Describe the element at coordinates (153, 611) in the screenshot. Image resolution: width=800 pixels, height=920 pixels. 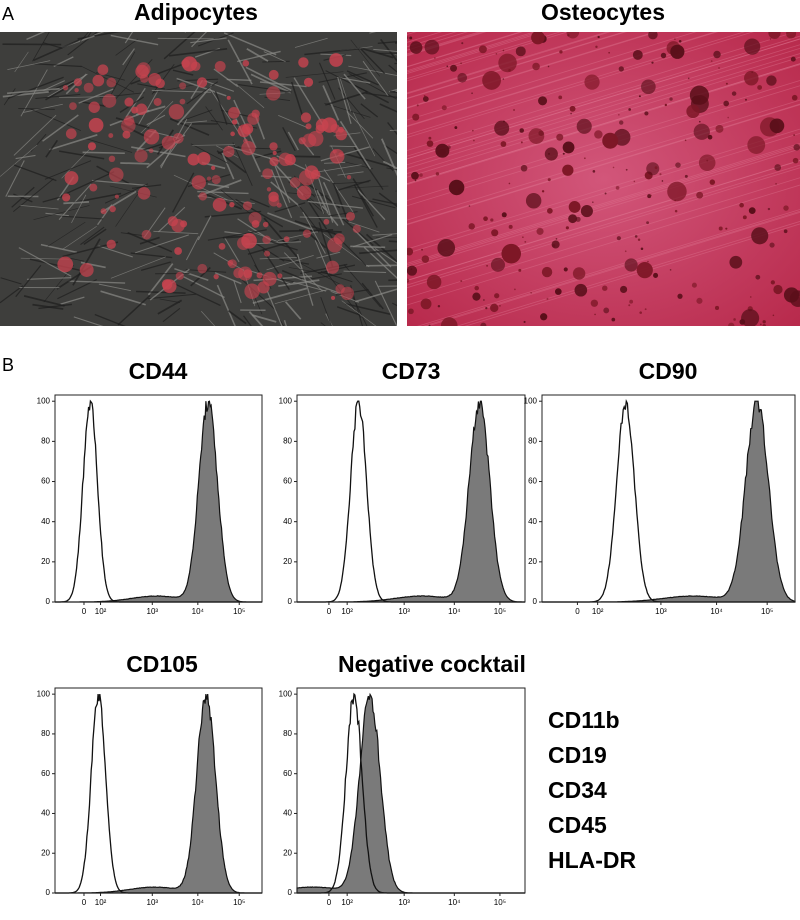
I see `x-tick-label: 10³` at that location.